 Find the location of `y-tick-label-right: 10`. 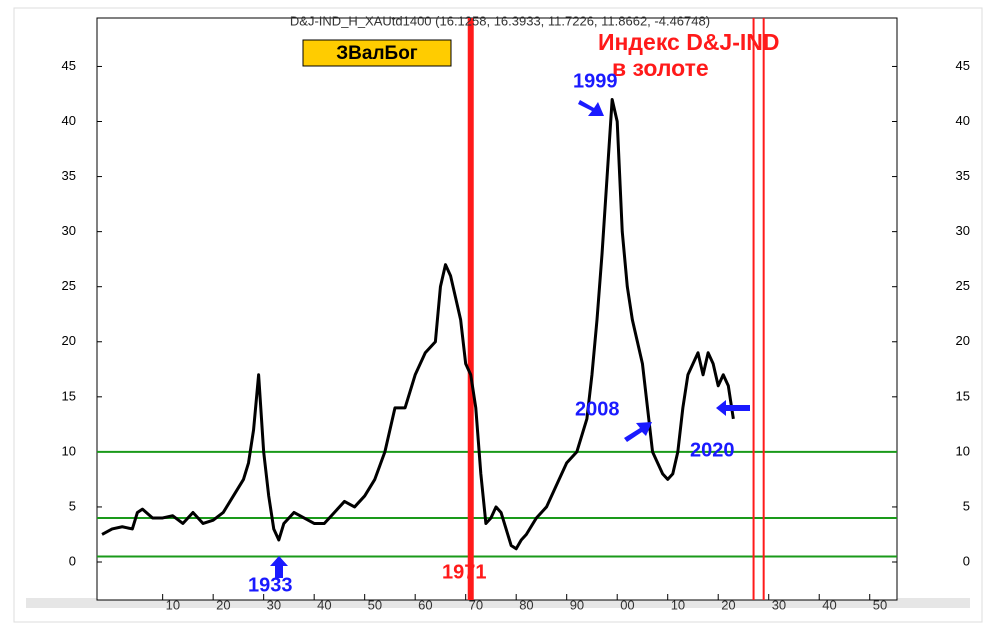

y-tick-label-right: 10 is located at coordinates (963, 450).